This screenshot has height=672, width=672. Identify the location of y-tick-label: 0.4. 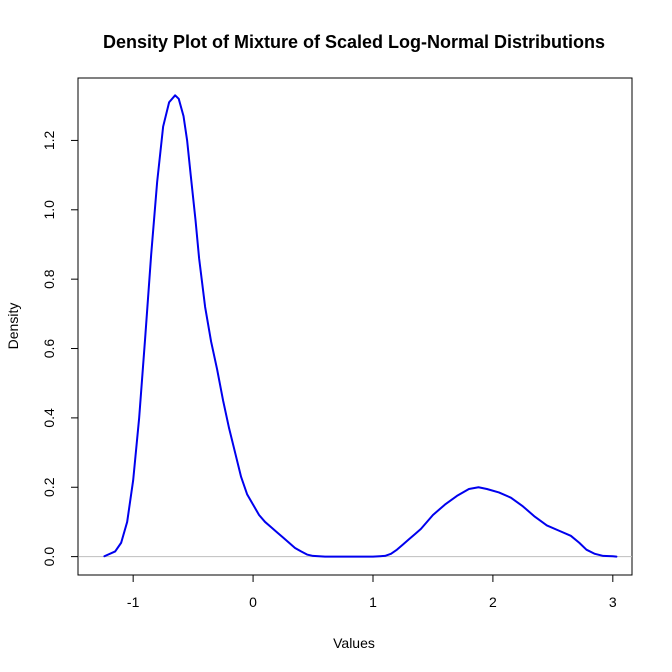
(49, 418).